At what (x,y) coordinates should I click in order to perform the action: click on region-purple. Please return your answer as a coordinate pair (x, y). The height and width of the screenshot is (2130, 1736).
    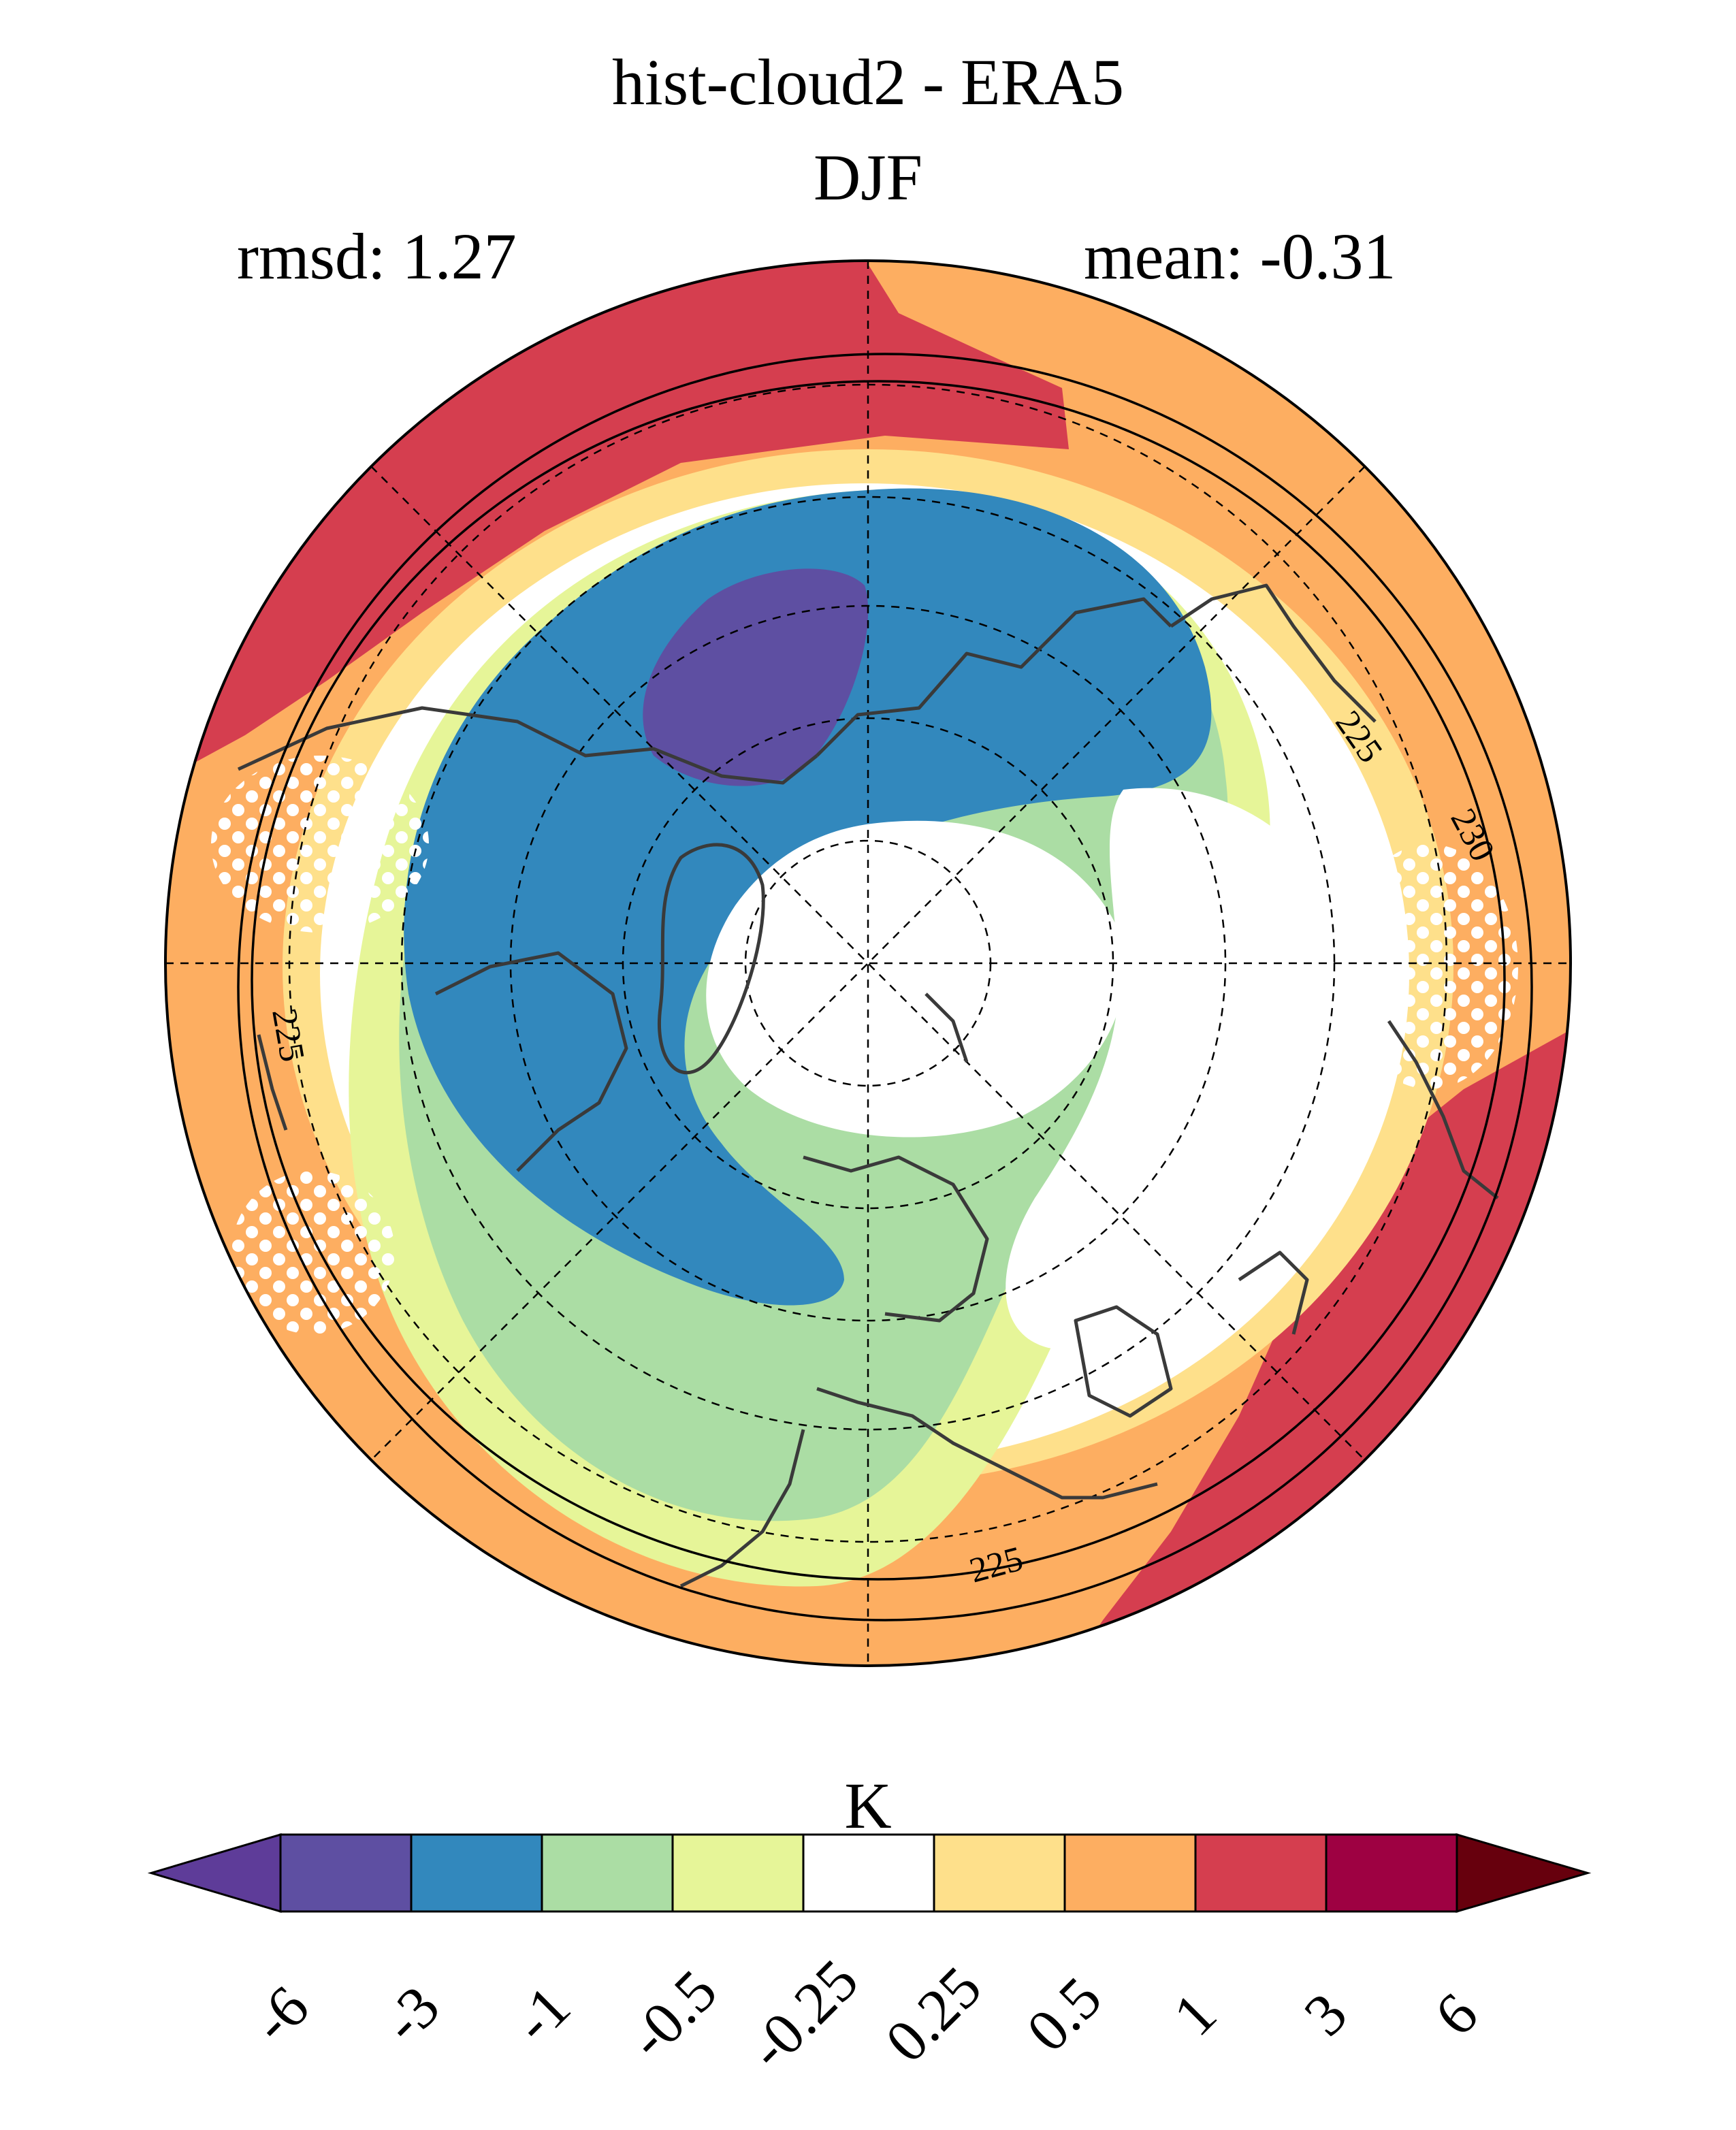
    Looking at the image, I should click on (756, 677).